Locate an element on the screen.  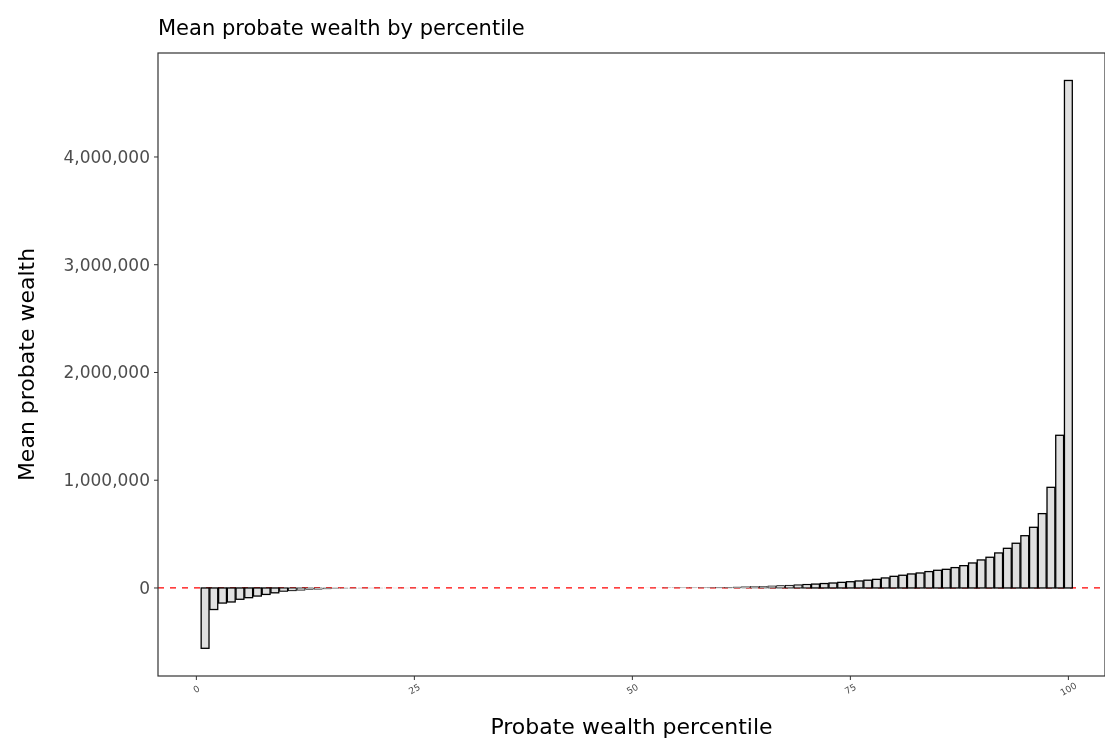
x-tick-label: 50 is located at coordinates (632, 689).